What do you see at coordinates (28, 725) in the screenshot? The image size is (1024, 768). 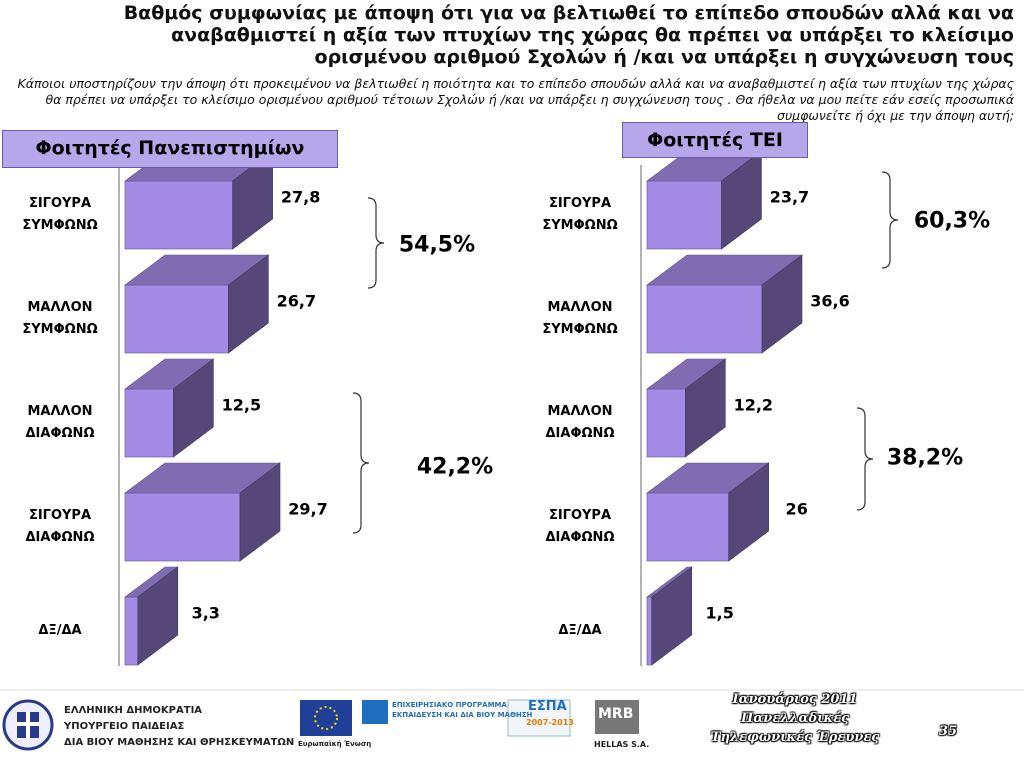 I see `crest` at bounding box center [28, 725].